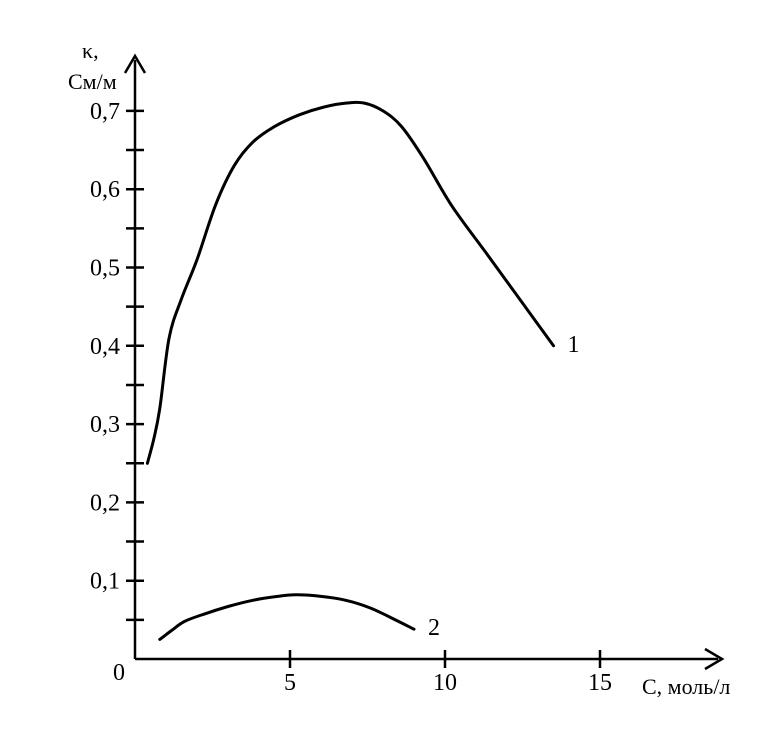 The image size is (766, 745). Describe the element at coordinates (90, 50) in the screenshot. I see `y-axis-title: κ,` at that location.